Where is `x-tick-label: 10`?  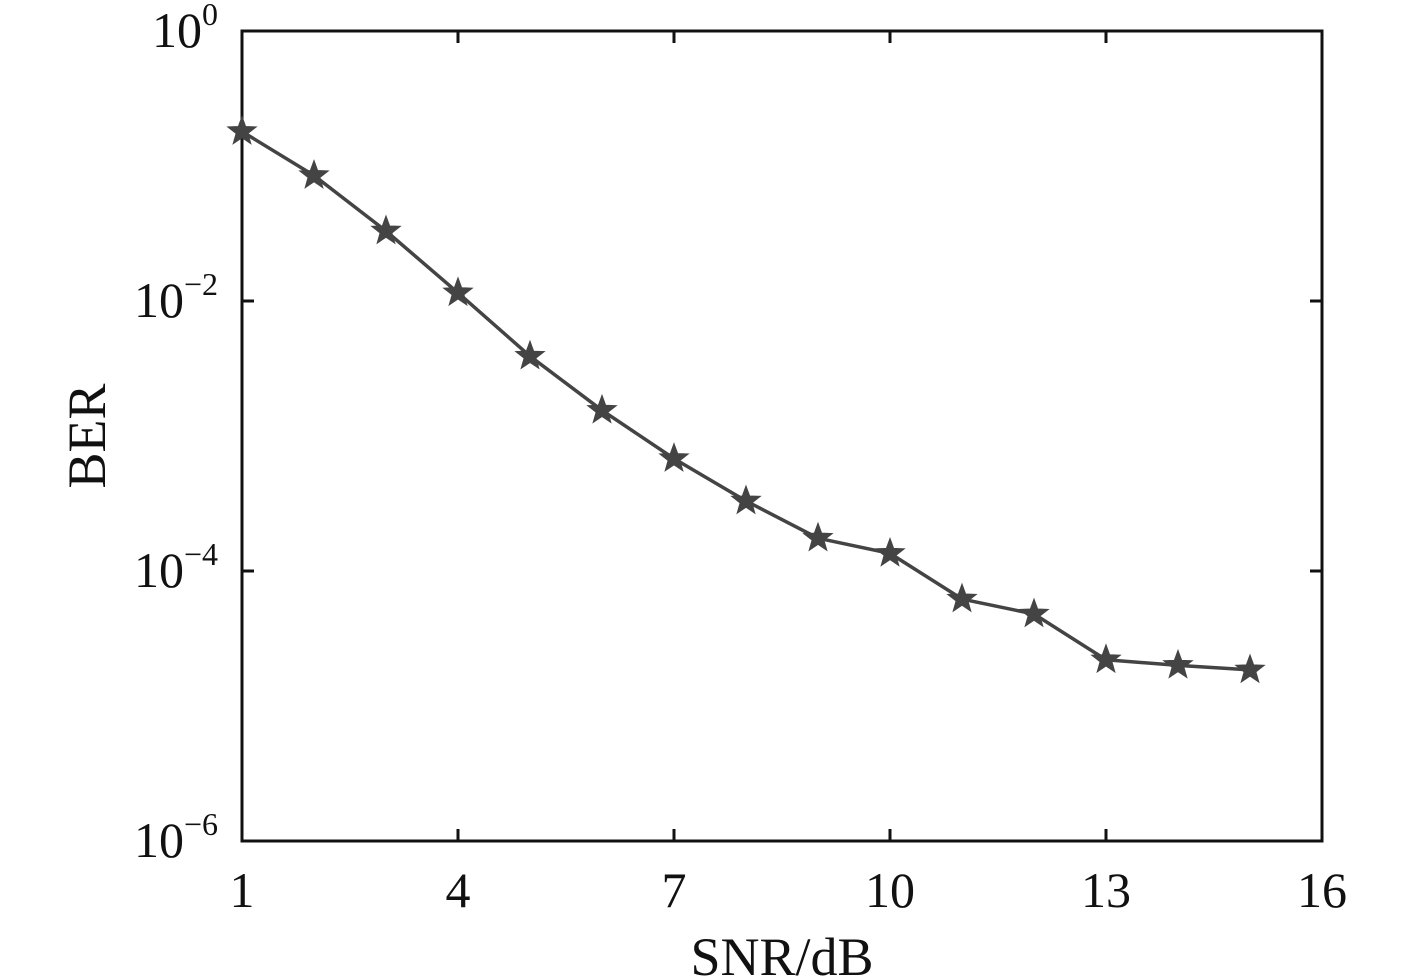 x-tick-label: 10 is located at coordinates (890, 890).